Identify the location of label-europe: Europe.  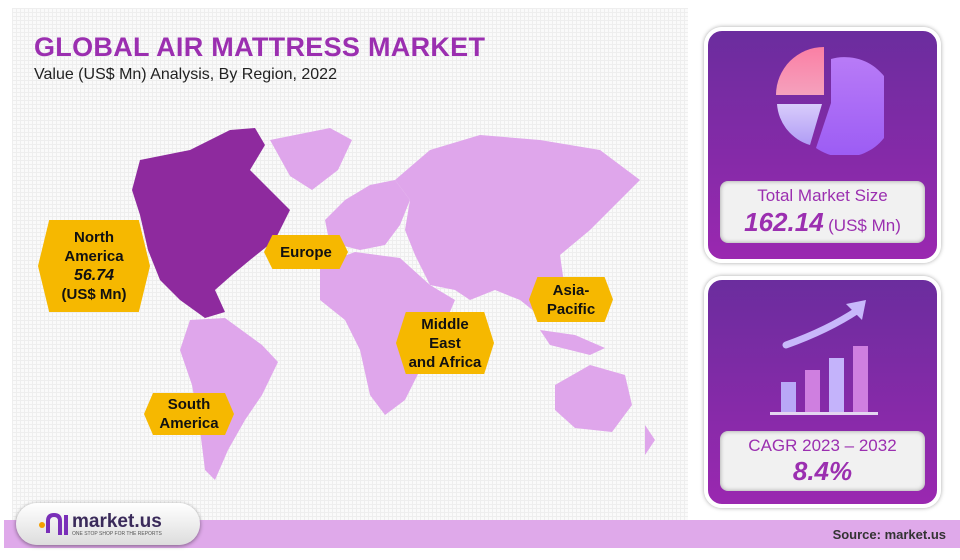
(306, 252).